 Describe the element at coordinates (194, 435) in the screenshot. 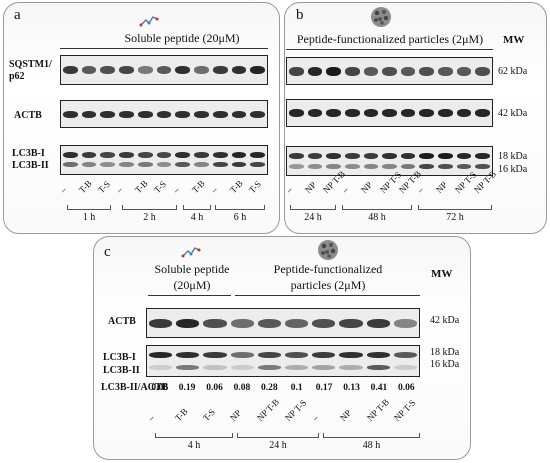

I see `time-bracket-c-4h` at that location.